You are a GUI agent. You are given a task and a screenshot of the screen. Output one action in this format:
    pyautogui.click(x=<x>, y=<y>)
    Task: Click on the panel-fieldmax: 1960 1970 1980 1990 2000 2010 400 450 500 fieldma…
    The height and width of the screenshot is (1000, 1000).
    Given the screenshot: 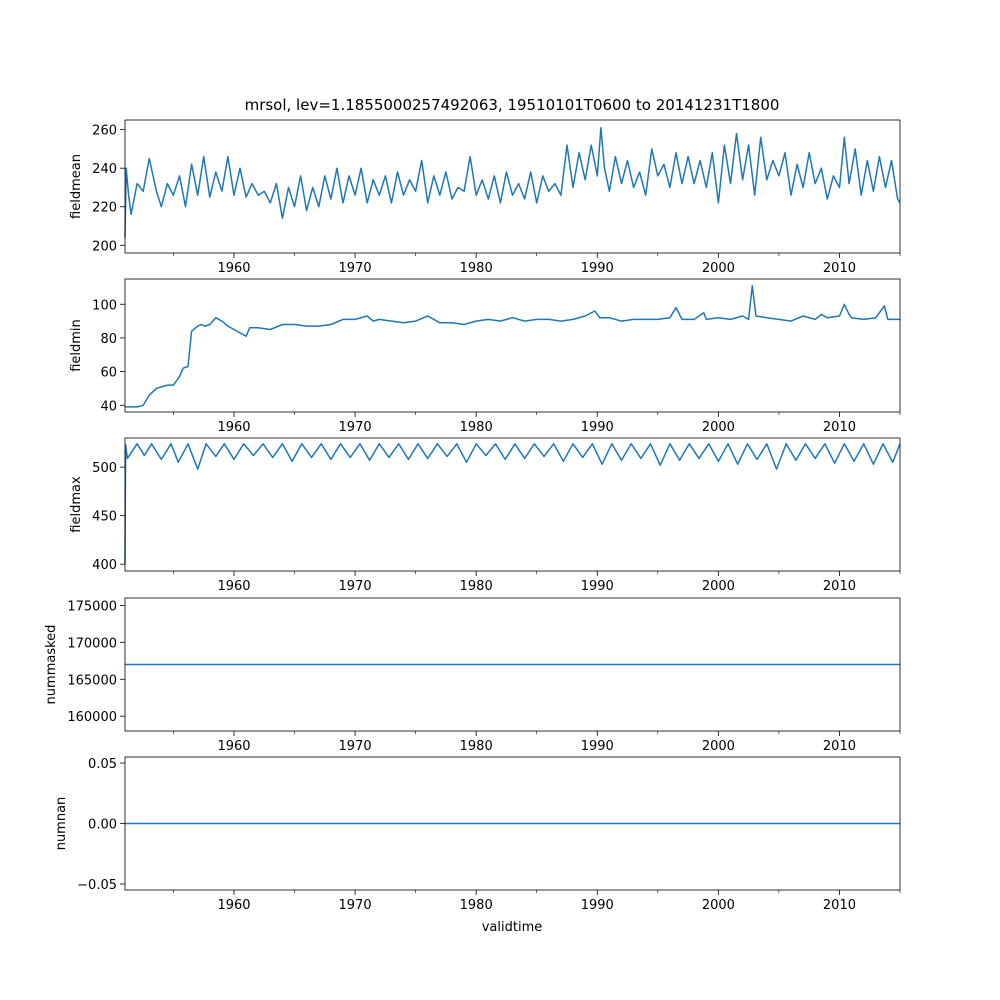 What is the action you would take?
    pyautogui.click(x=485, y=515)
    